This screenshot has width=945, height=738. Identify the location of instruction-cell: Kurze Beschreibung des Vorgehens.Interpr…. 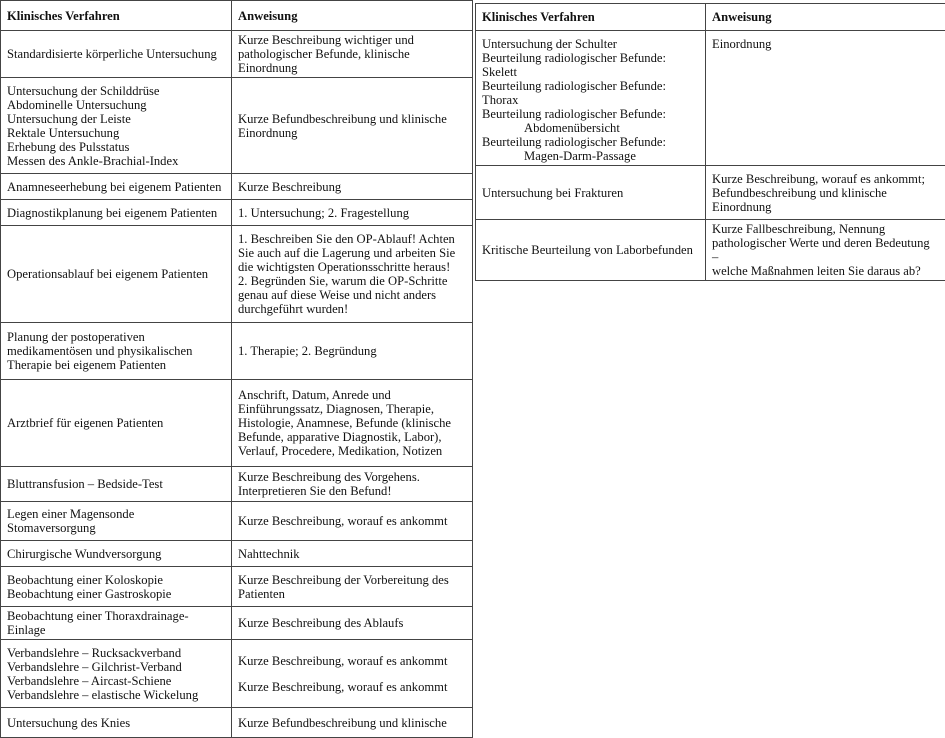
(352, 484).